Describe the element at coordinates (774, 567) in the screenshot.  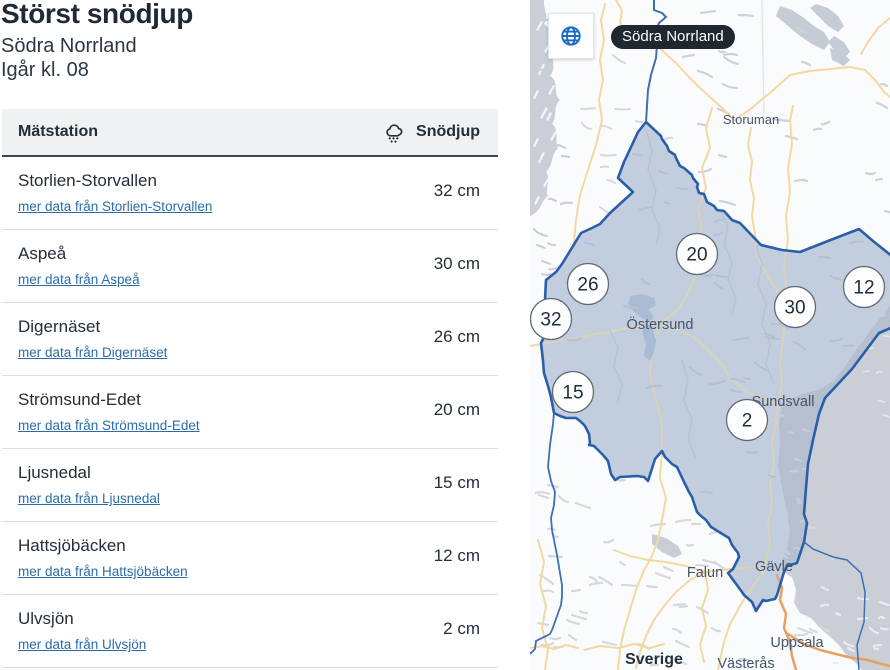
I see `svg-text: Gävle` at that location.